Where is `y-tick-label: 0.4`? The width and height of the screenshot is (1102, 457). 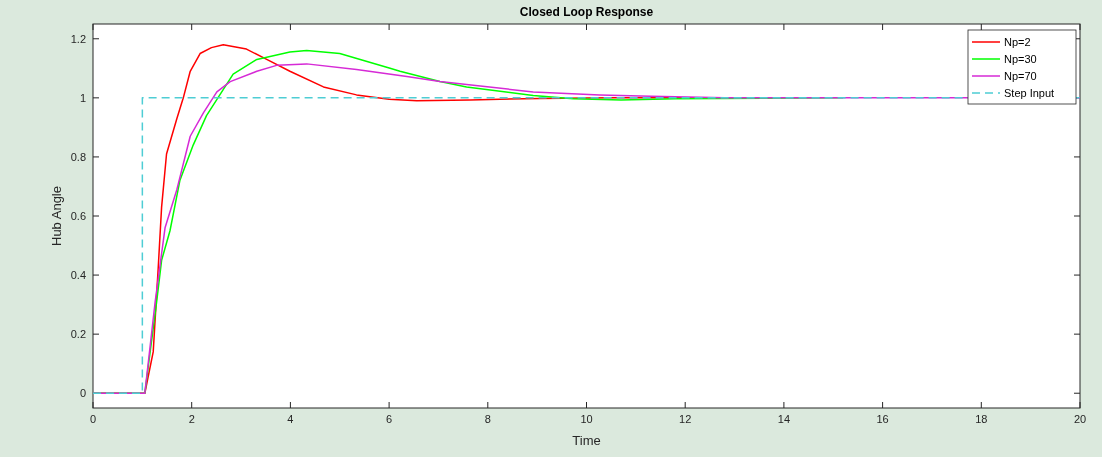
y-tick-label: 0.4 is located at coordinates (78, 275).